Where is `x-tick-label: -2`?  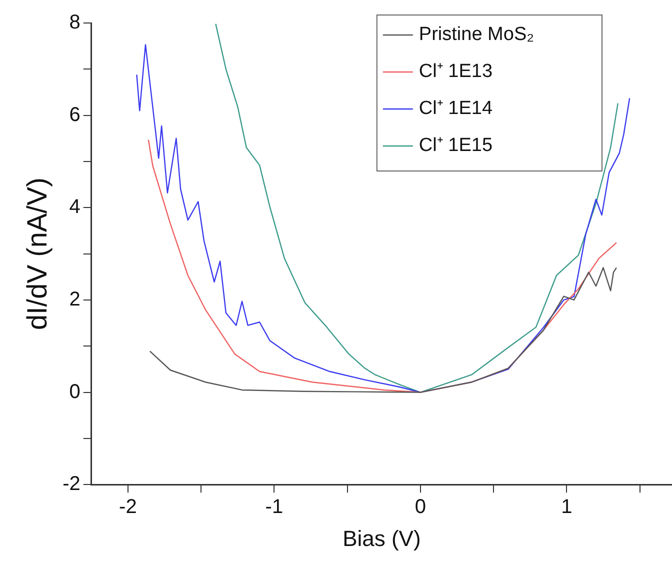
x-tick-label: -2 is located at coordinates (128, 507).